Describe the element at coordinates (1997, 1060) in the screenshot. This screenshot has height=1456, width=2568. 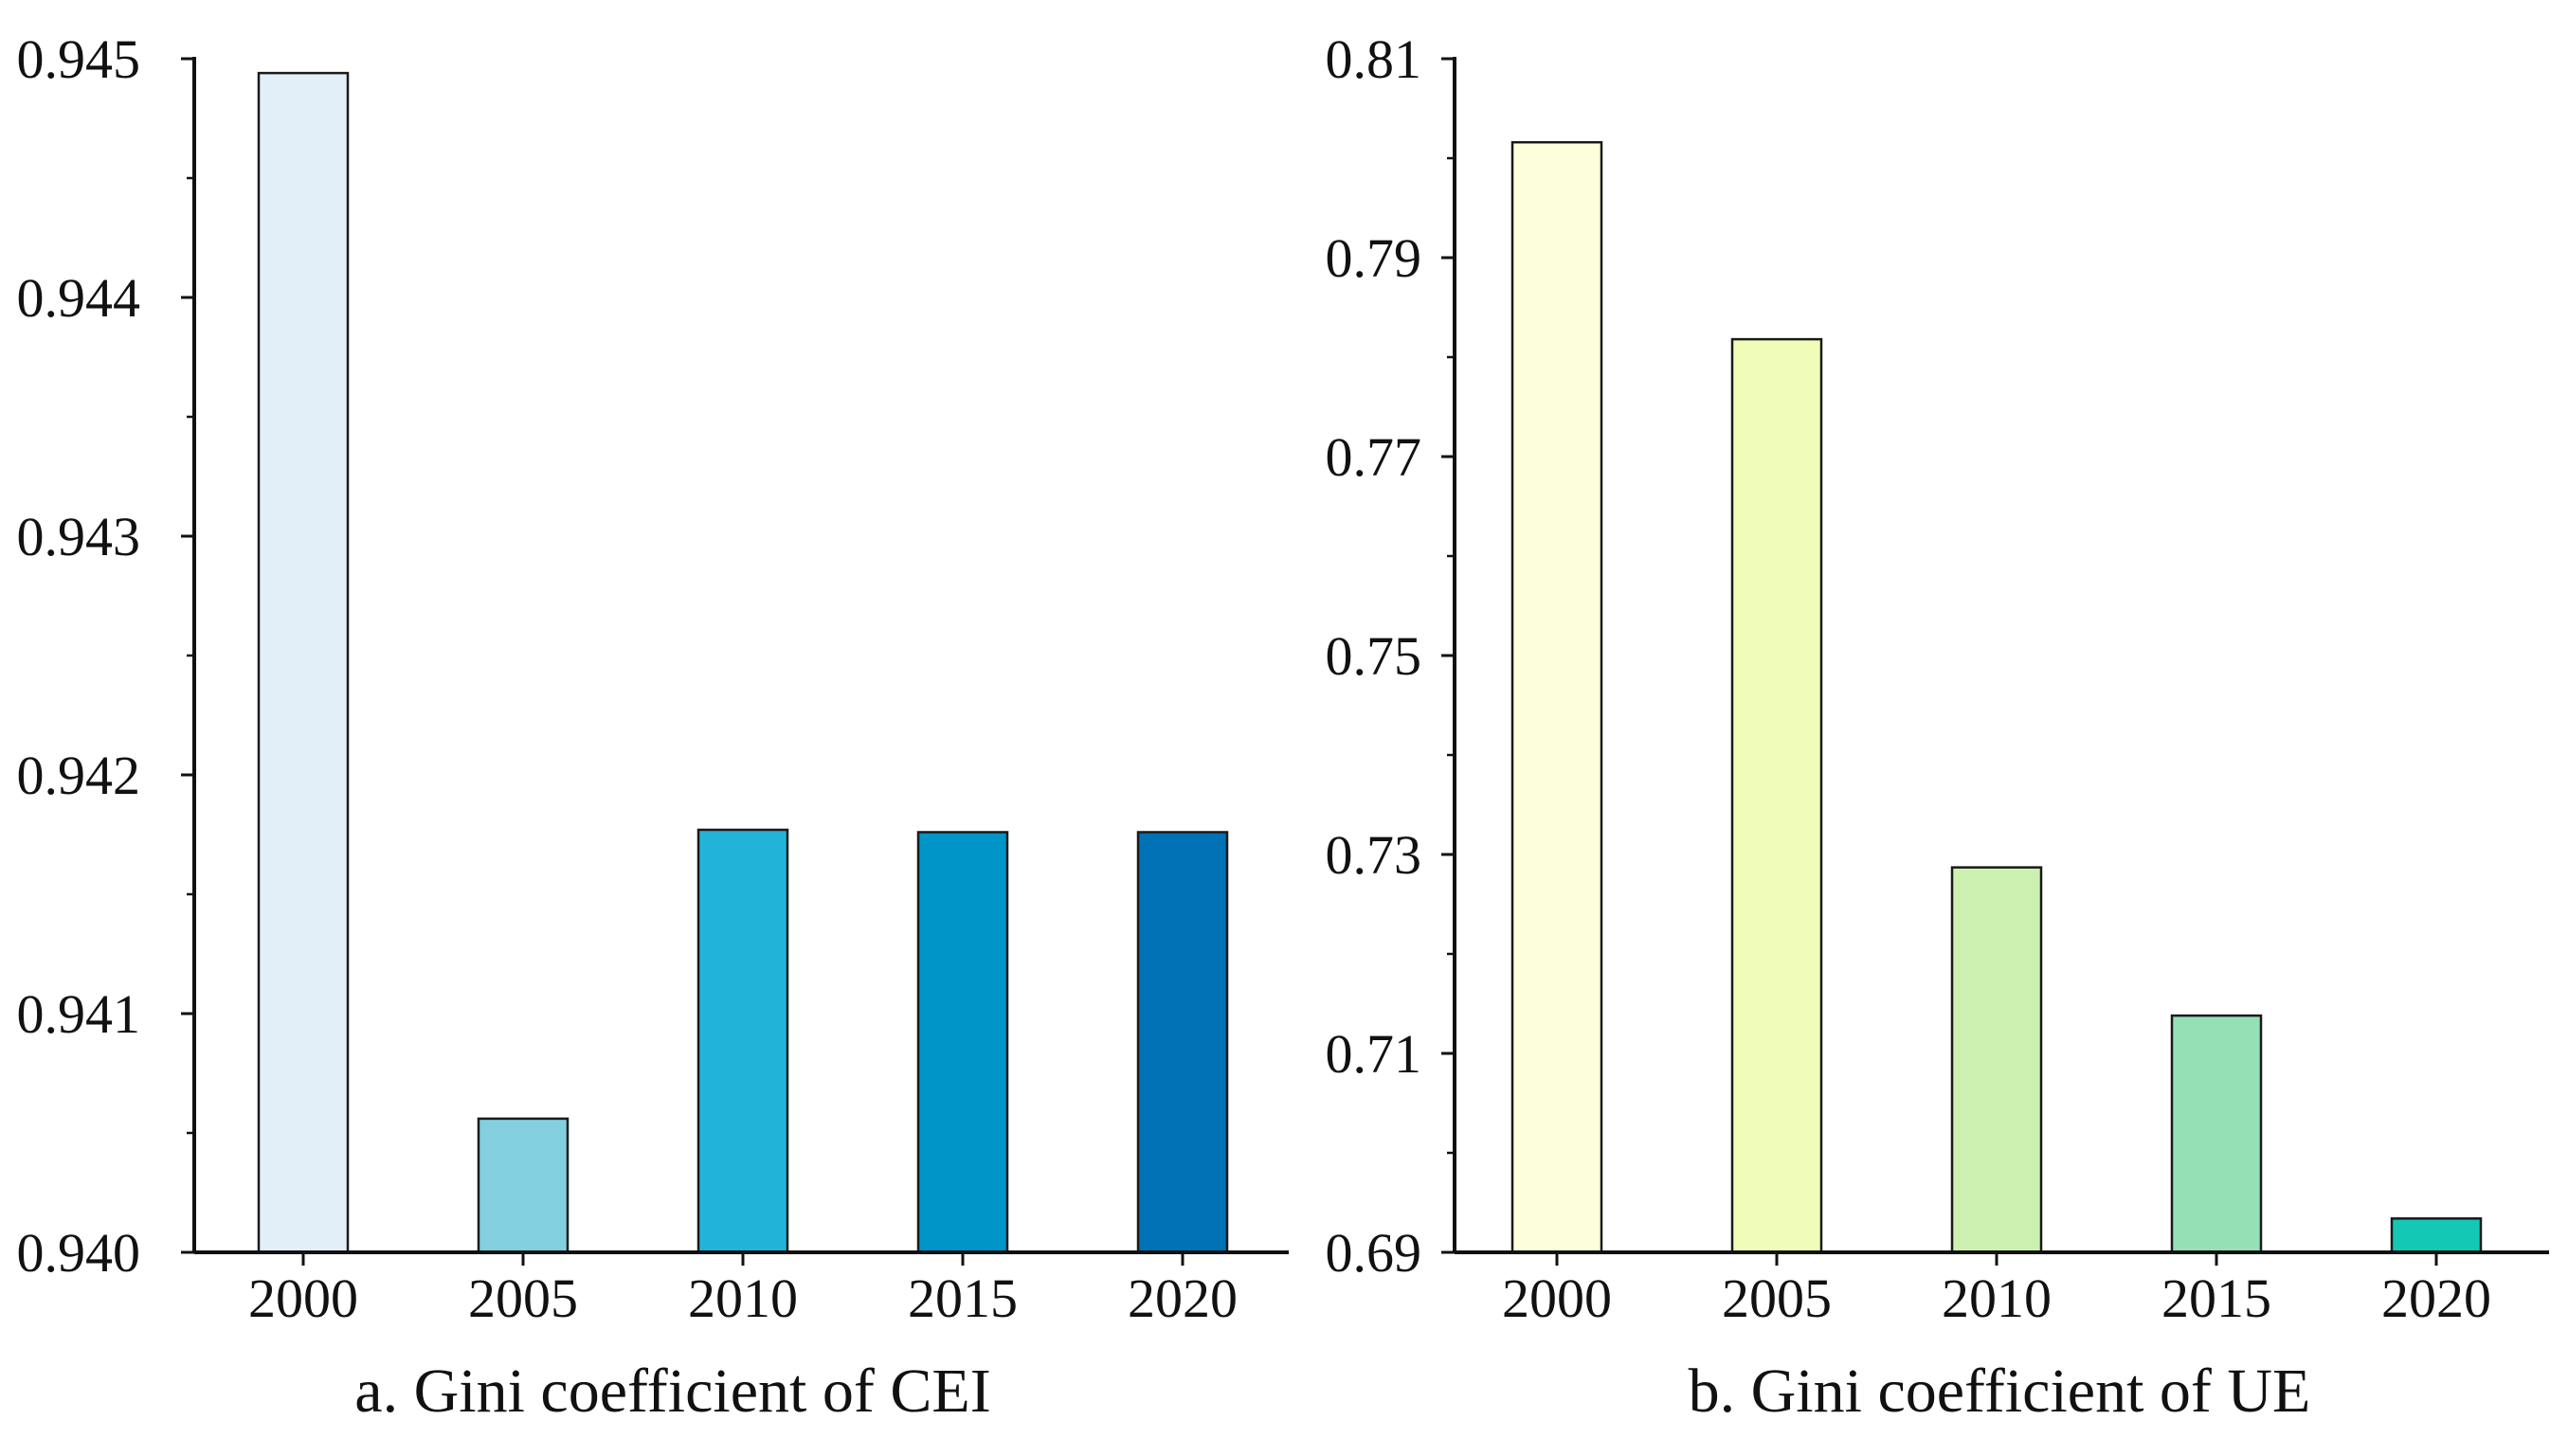
I see `ue-bar-2010` at that location.